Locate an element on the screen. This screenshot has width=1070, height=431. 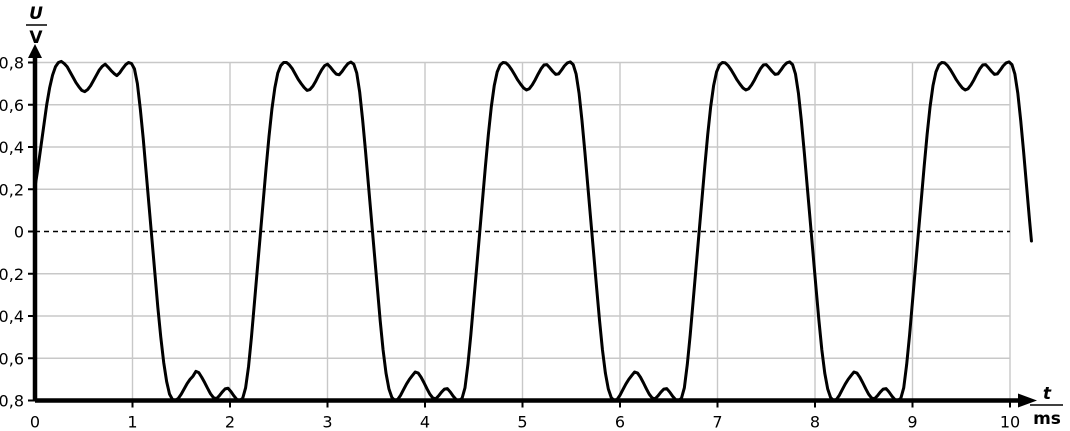
tick-label-x: 7 is located at coordinates (717, 422).